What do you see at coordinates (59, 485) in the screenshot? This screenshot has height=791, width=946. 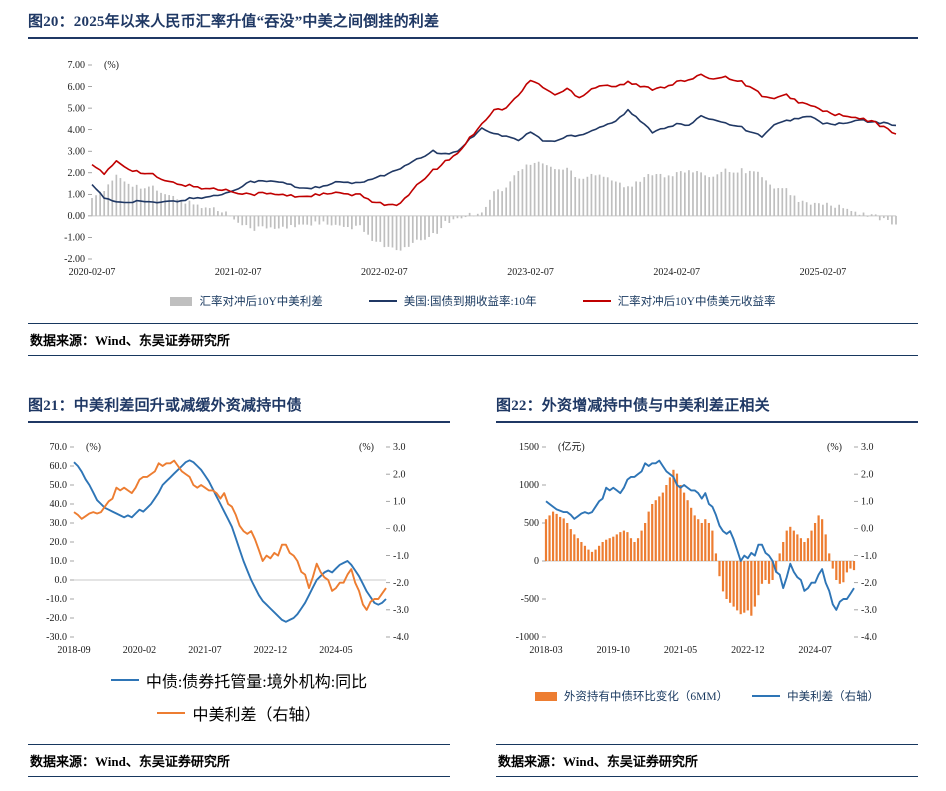 I see `svg-text: 50.0` at bounding box center [59, 485].